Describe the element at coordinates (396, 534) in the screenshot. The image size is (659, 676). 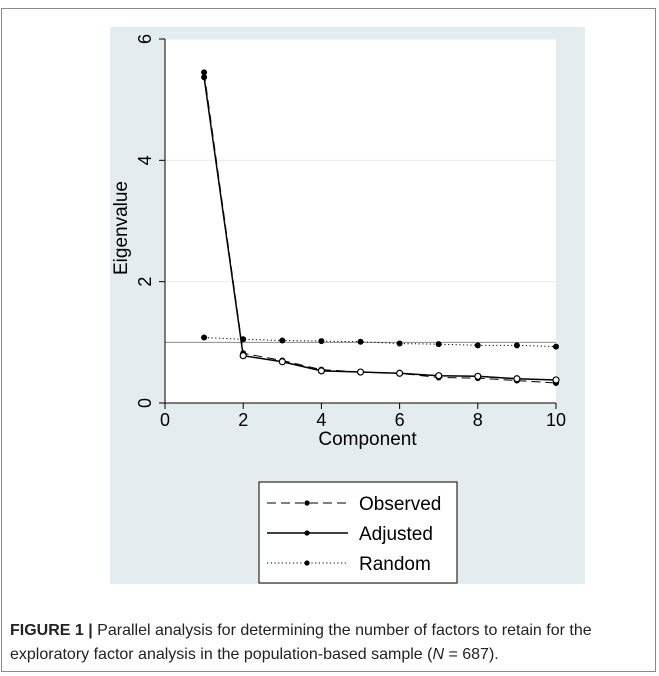
I see `legend-label-adjusted: Adjusted` at that location.